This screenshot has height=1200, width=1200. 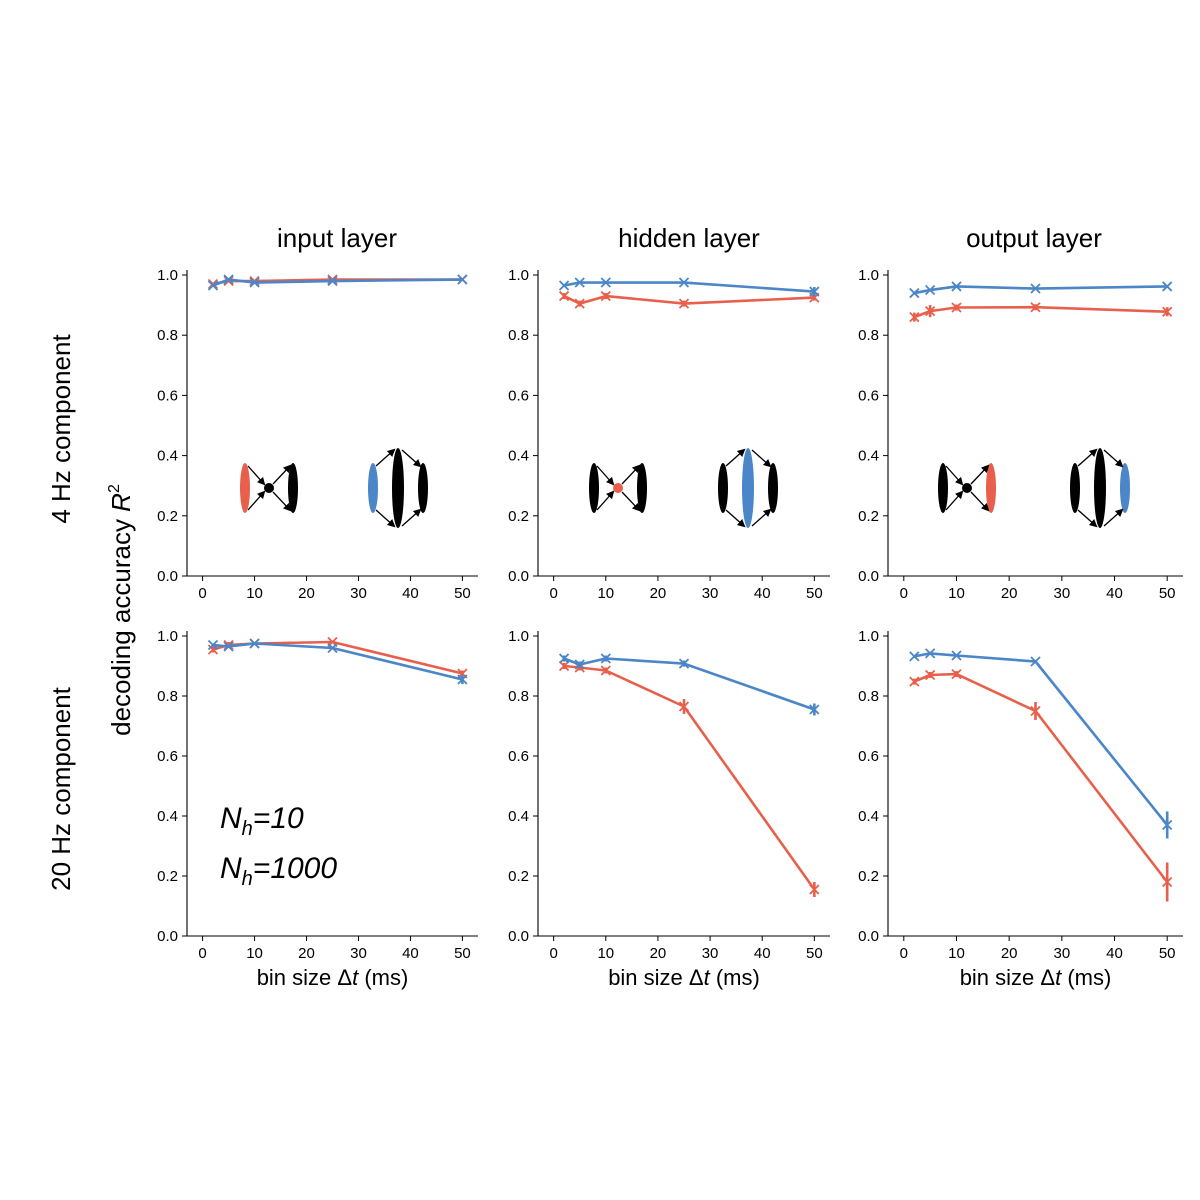 What do you see at coordinates (518, 456) in the screenshot?
I see `panel-4hz-hidden-y-tick-label: 0.4` at bounding box center [518, 456].